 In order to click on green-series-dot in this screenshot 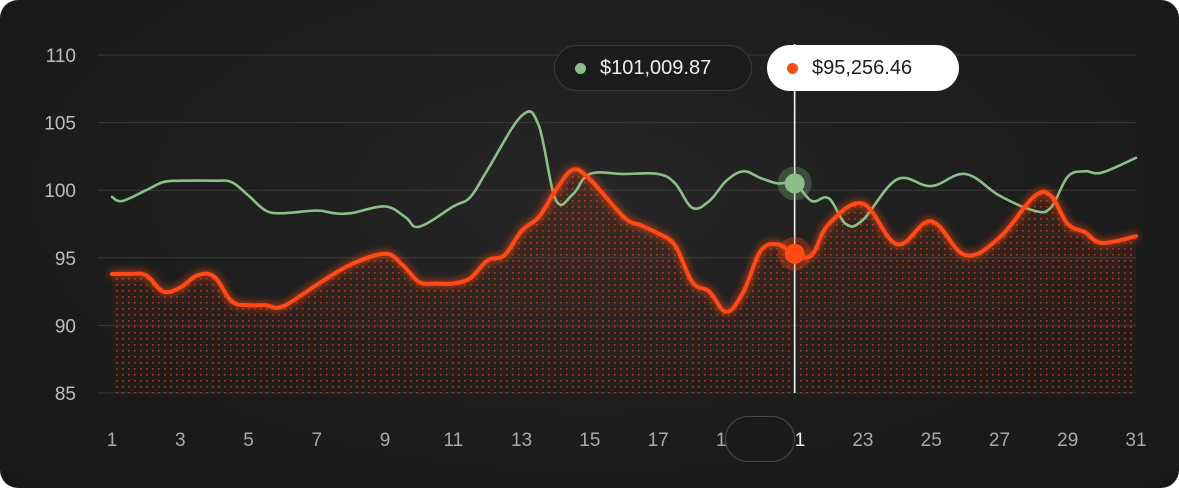, I will do `click(580, 68)`.